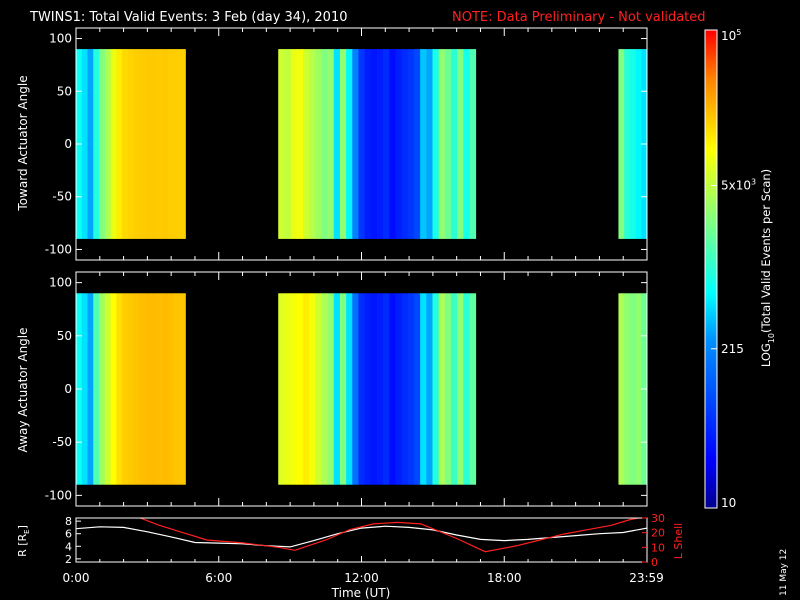  Describe the element at coordinates (361, 593) in the screenshot. I see `x-axis-label: Time (UT)` at that location.